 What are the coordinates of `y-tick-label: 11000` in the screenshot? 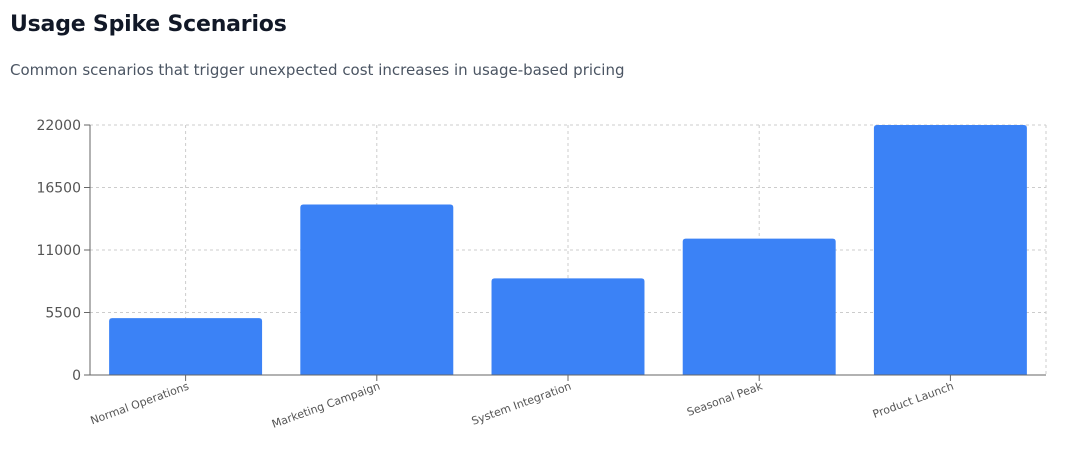 It's located at (58, 251).